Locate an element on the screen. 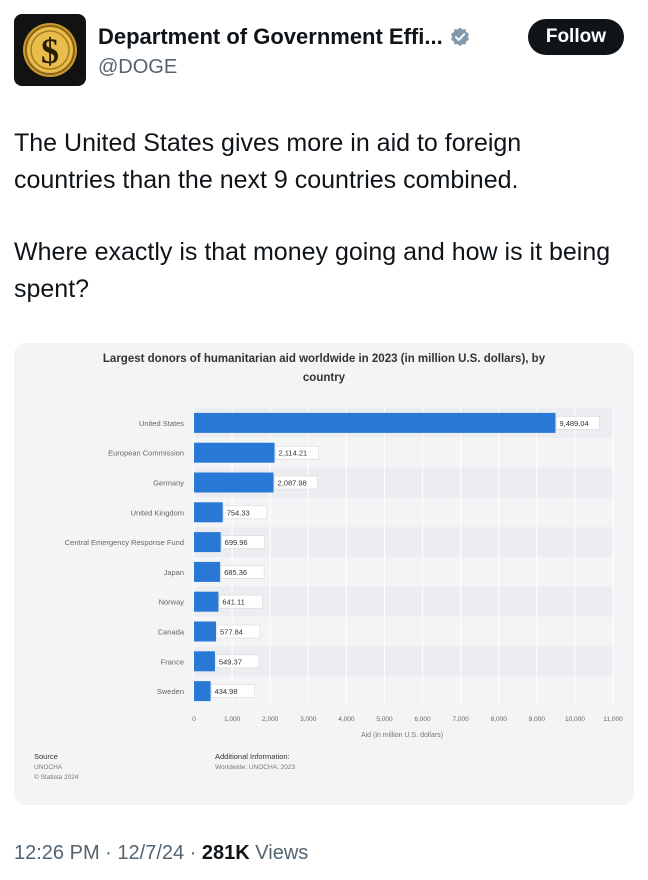  category-label: Sweden is located at coordinates (170, 691).